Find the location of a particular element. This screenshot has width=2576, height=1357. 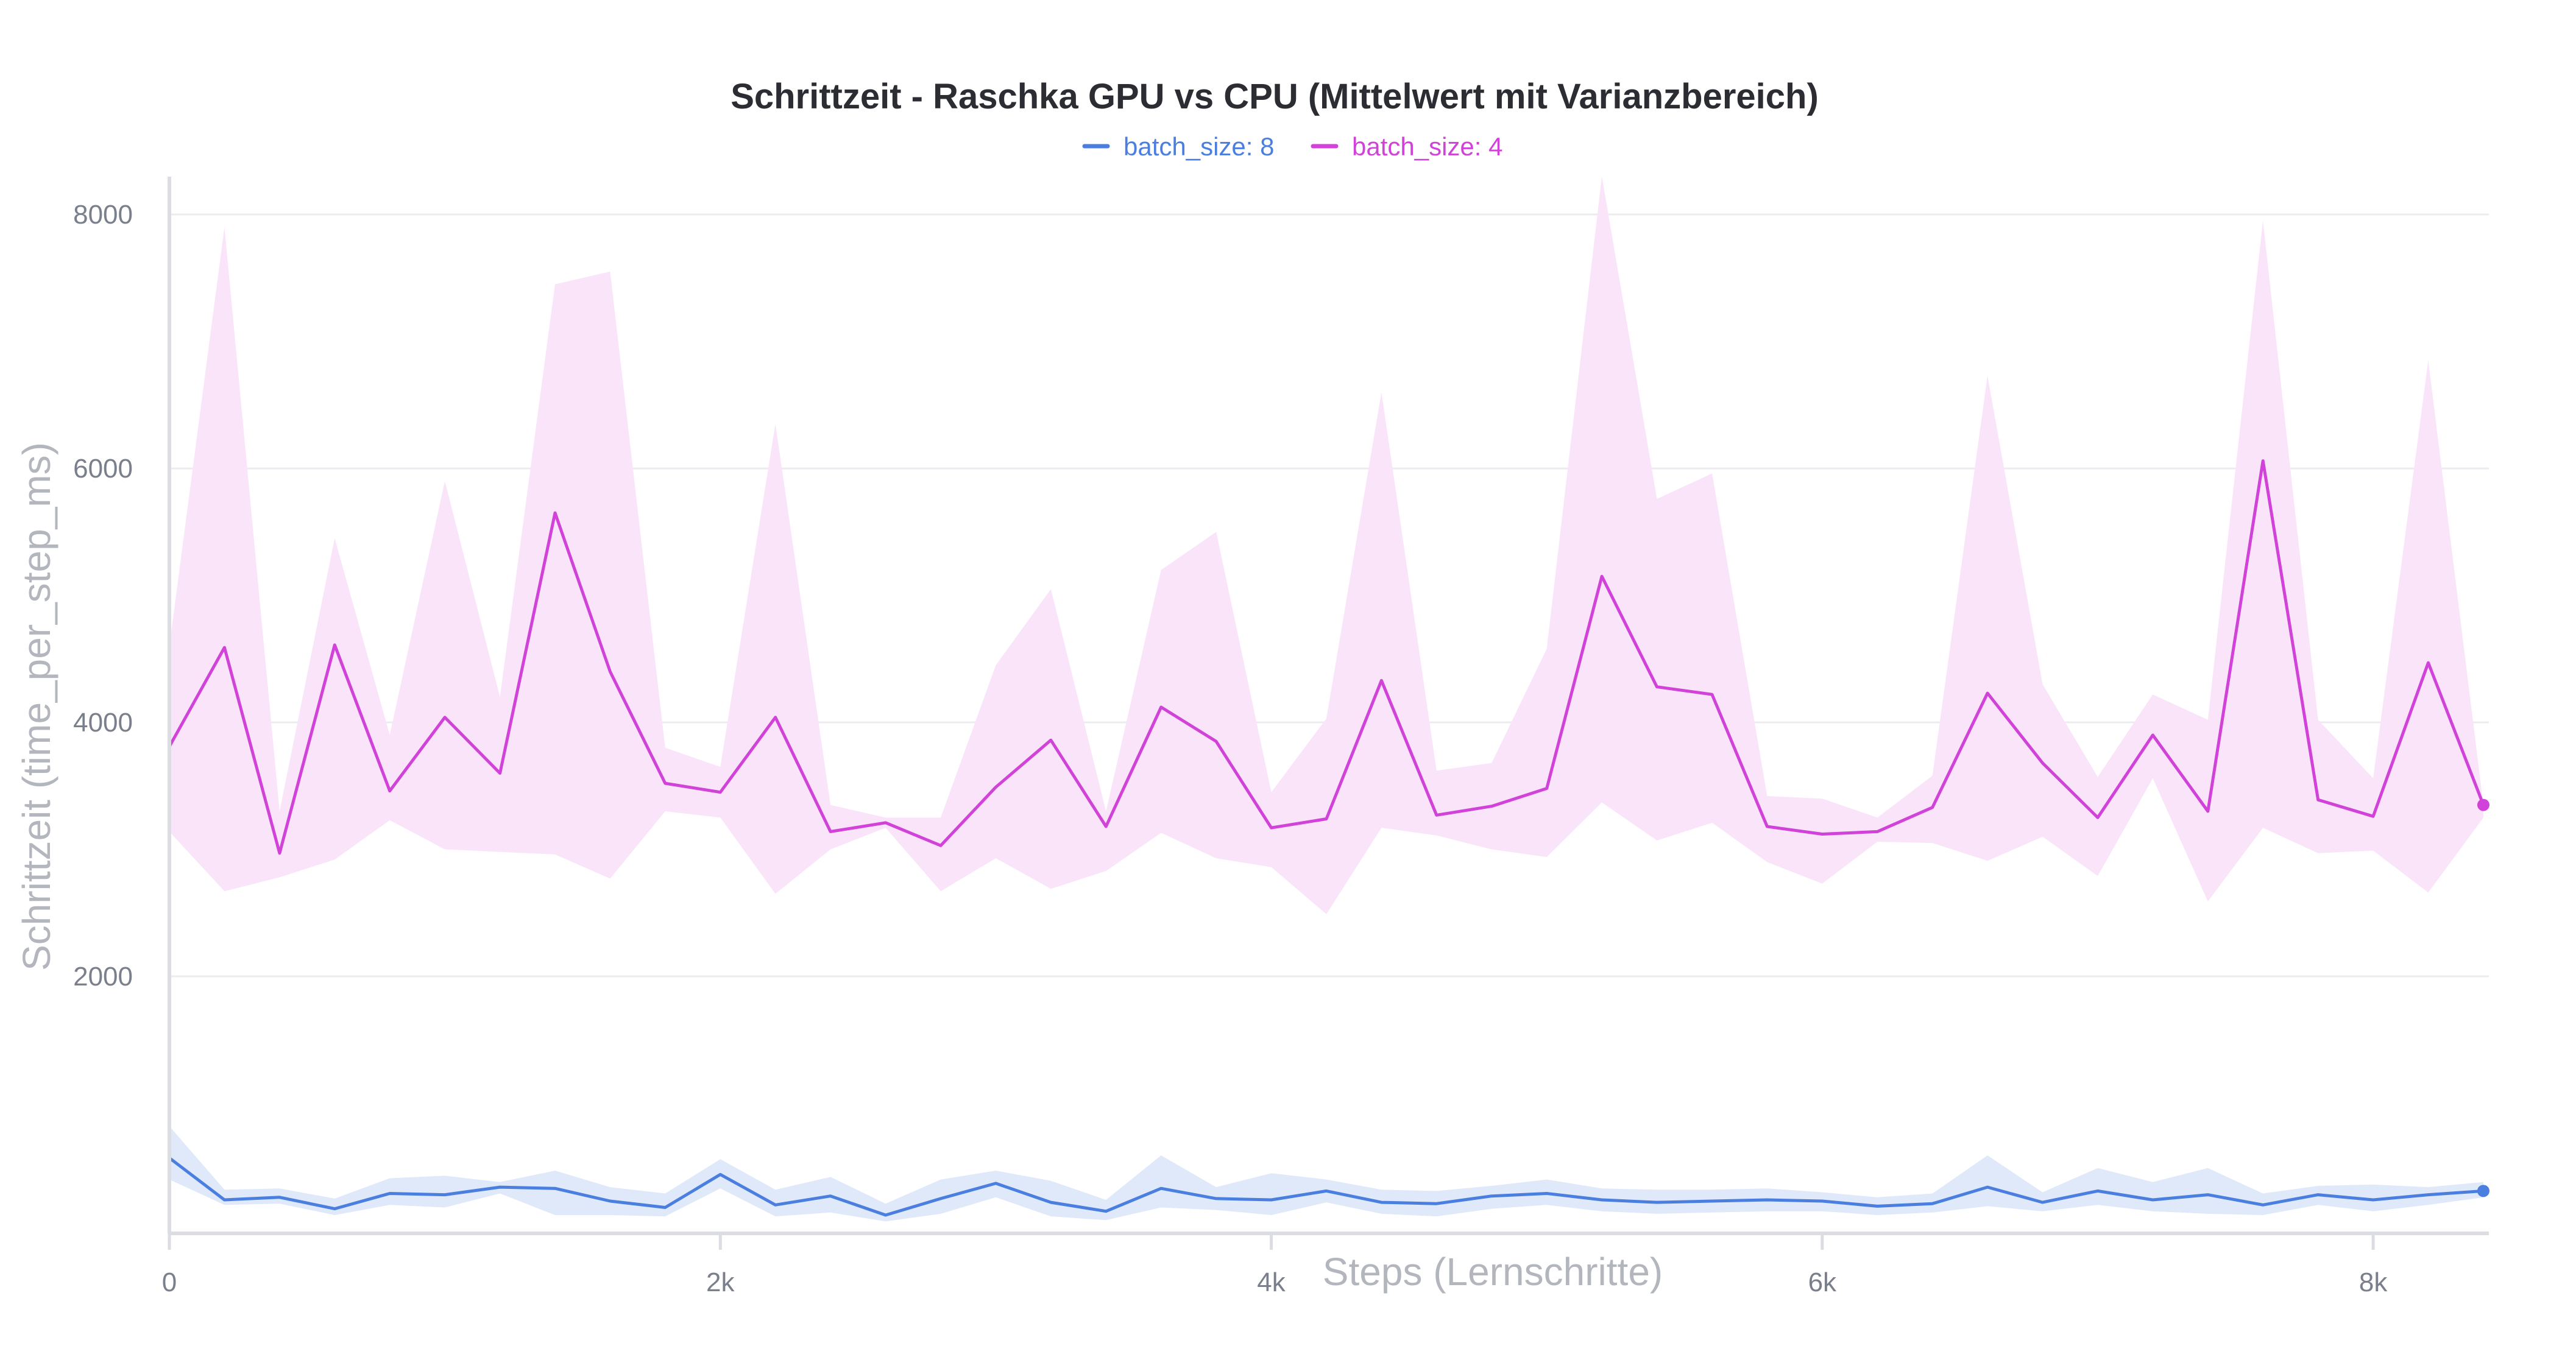

y-axis-title: Schrittzeit (time_per_step_ms) is located at coordinates (36, 706).